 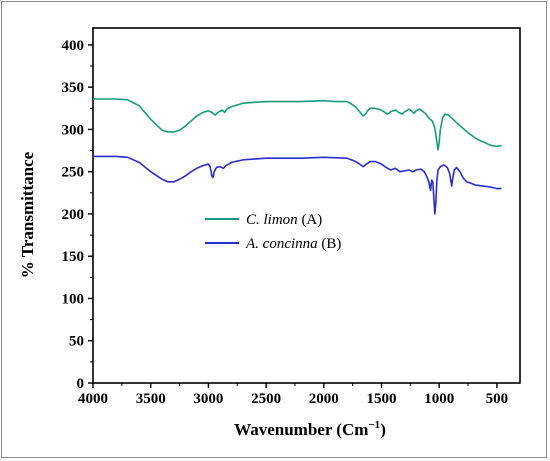 I want to click on legend: C. limon (A) A. concinna (B), so click(x=273, y=232).